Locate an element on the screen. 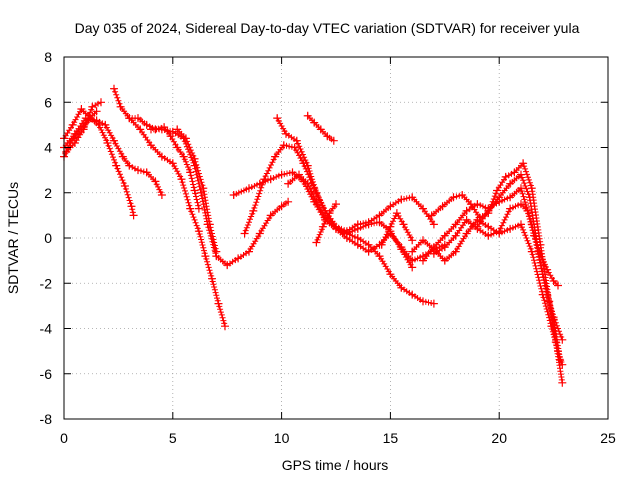 This screenshot has width=640, height=480. series-line is located at coordinates (334, 238).